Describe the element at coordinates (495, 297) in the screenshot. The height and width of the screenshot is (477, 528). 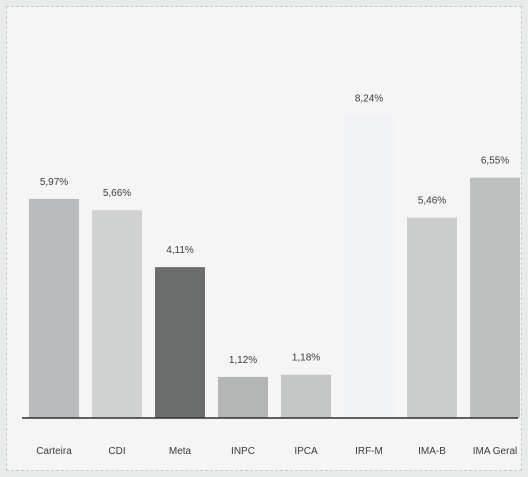
I see `bar-ima-geral` at that location.